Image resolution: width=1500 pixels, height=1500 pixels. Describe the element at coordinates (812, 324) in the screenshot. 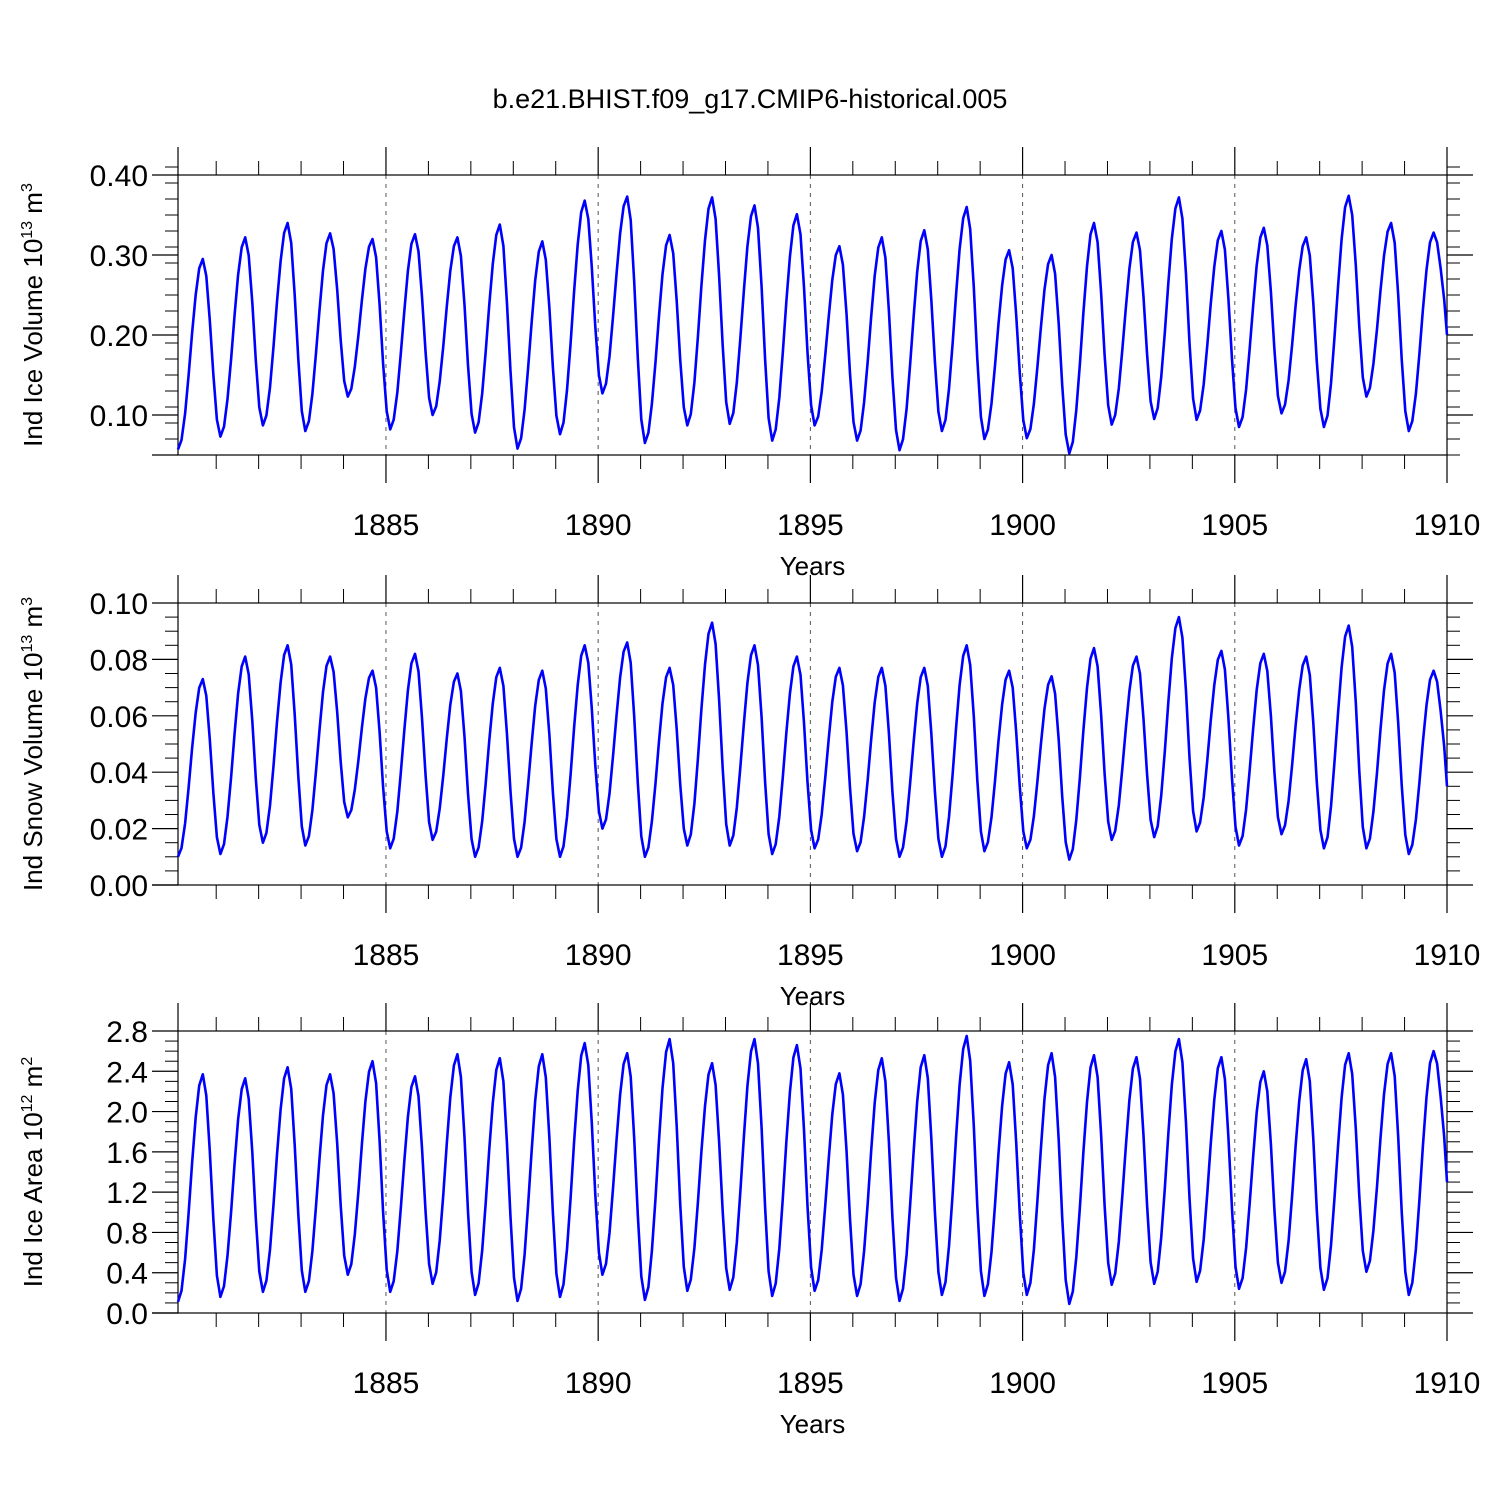

I see `ice-volume-series-line` at that location.